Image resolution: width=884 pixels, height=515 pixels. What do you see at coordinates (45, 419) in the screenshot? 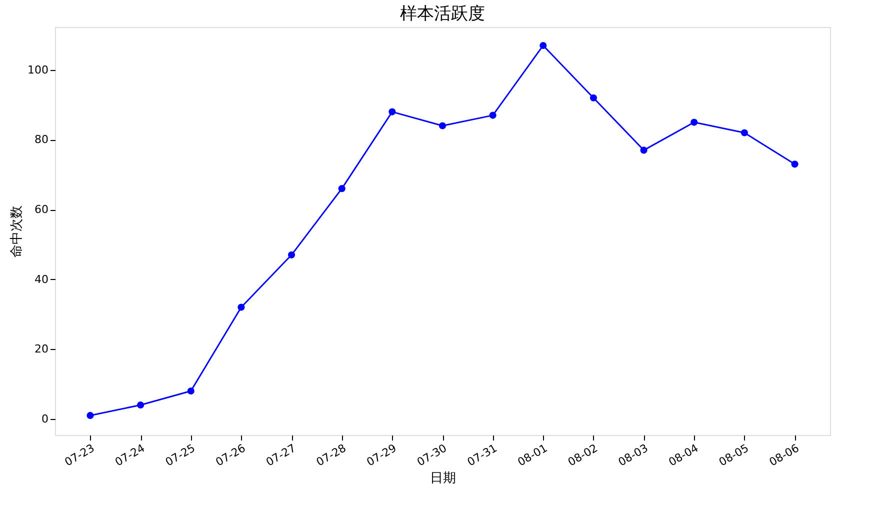
I see `y-tick-label: 0` at bounding box center [45, 419].